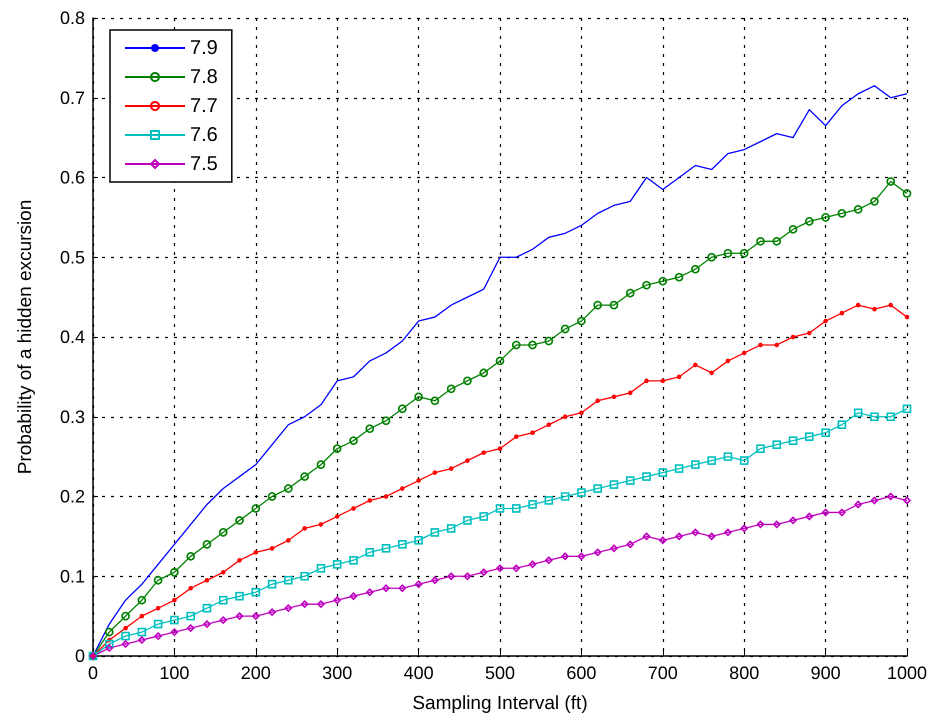  I want to click on y-tick-label: 0.3, so click(72, 416).